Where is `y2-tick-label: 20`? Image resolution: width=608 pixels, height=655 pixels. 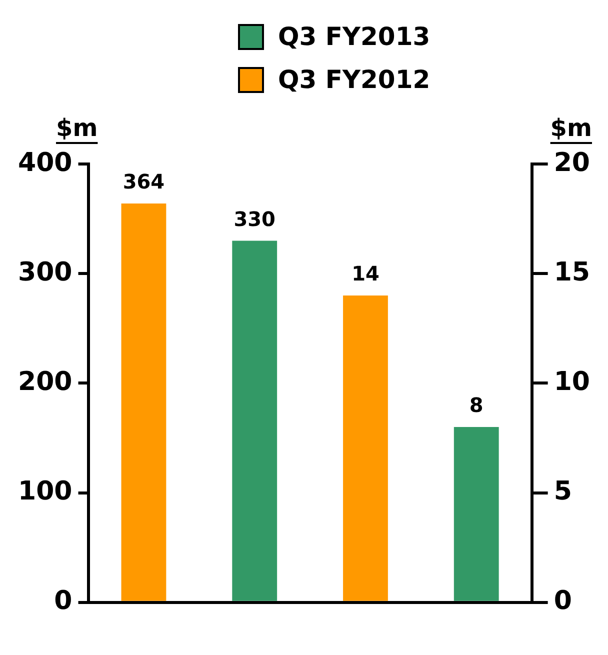
y2-tick-label: 20 is located at coordinates (572, 163).